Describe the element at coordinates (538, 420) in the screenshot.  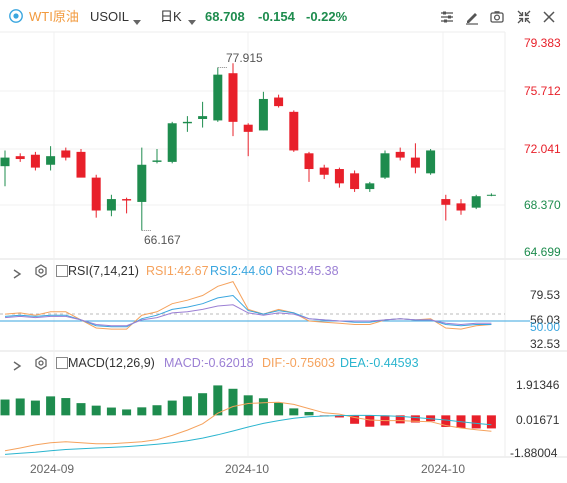
I see `macd-y-tick: 0.01671` at that location.